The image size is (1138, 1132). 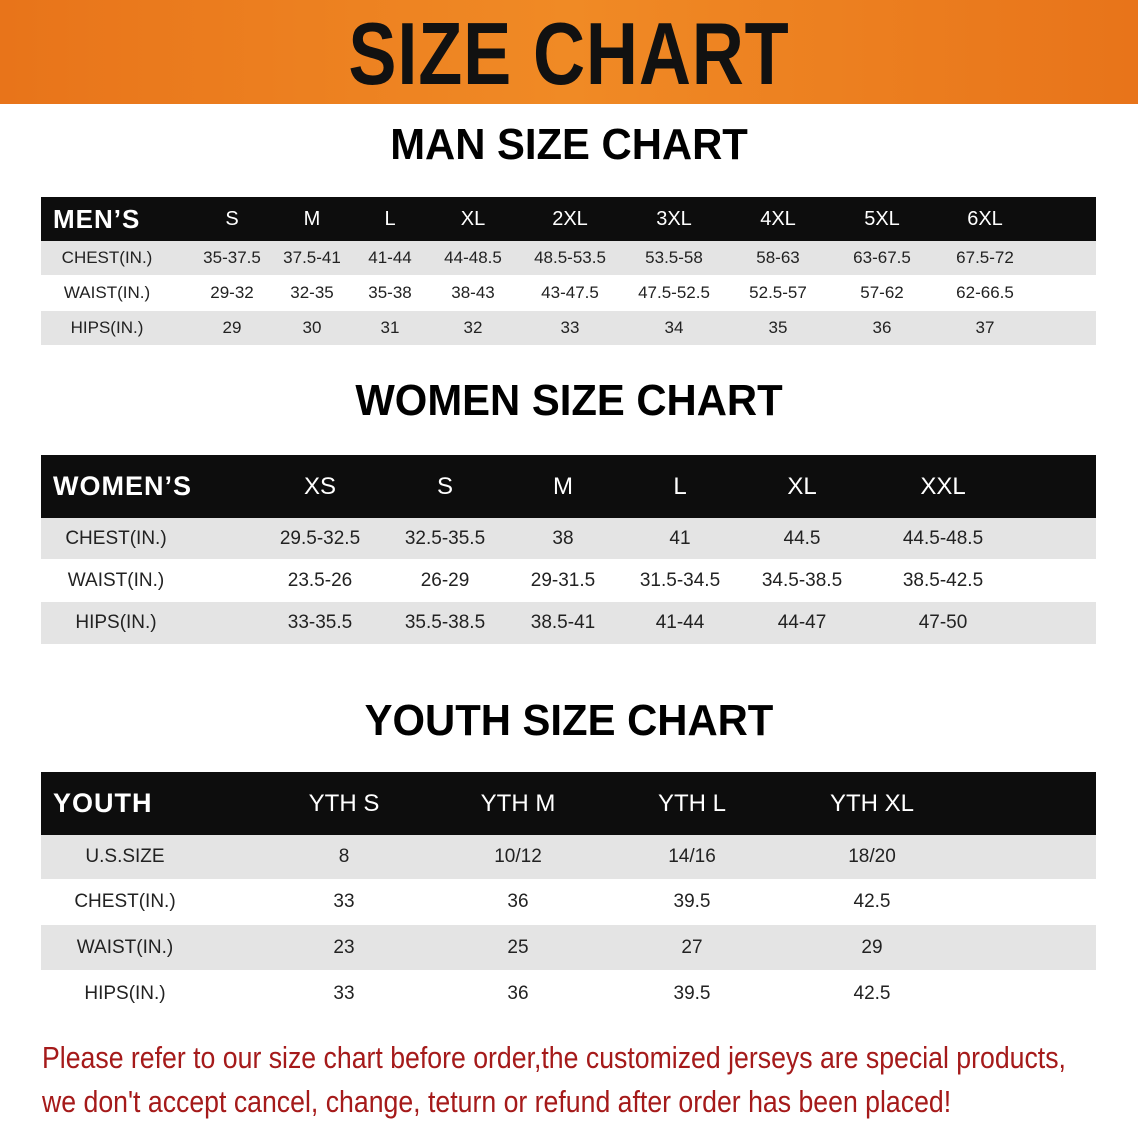 I want to click on men-row-hips-in: HIPS(IN.) 29 30 31 32 33 34 35 36 37, so click(x=568, y=328).